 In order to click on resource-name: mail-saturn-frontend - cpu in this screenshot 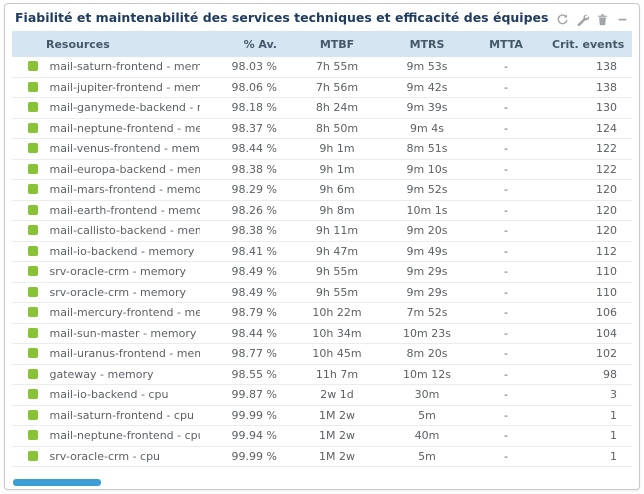, I will do `click(121, 415)`.